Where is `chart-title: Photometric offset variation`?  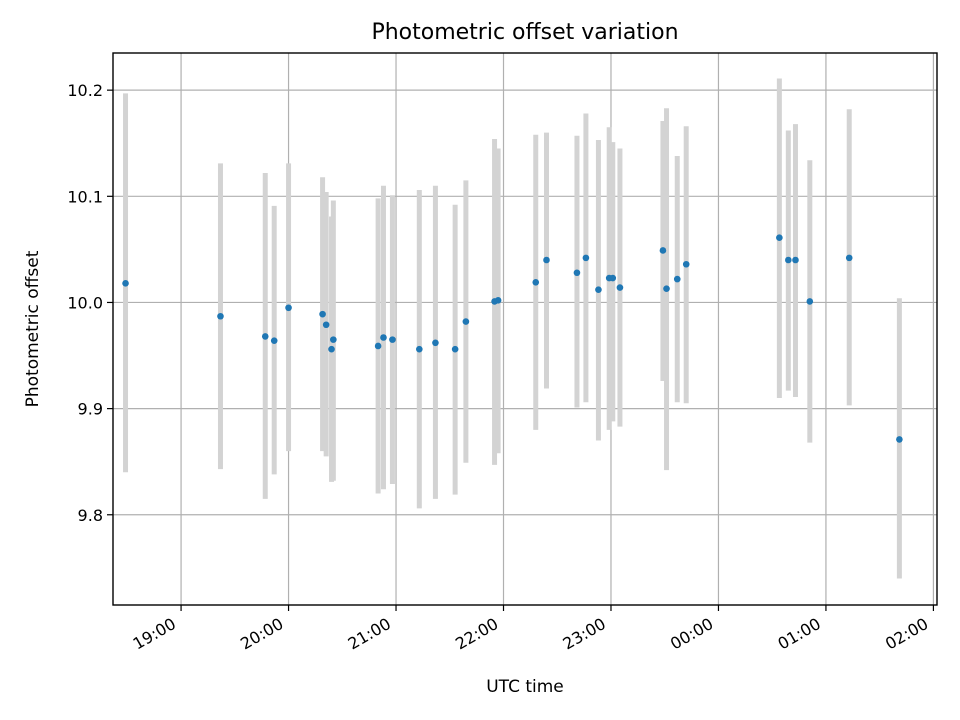
chart-title: Photometric offset variation is located at coordinates (524, 32).